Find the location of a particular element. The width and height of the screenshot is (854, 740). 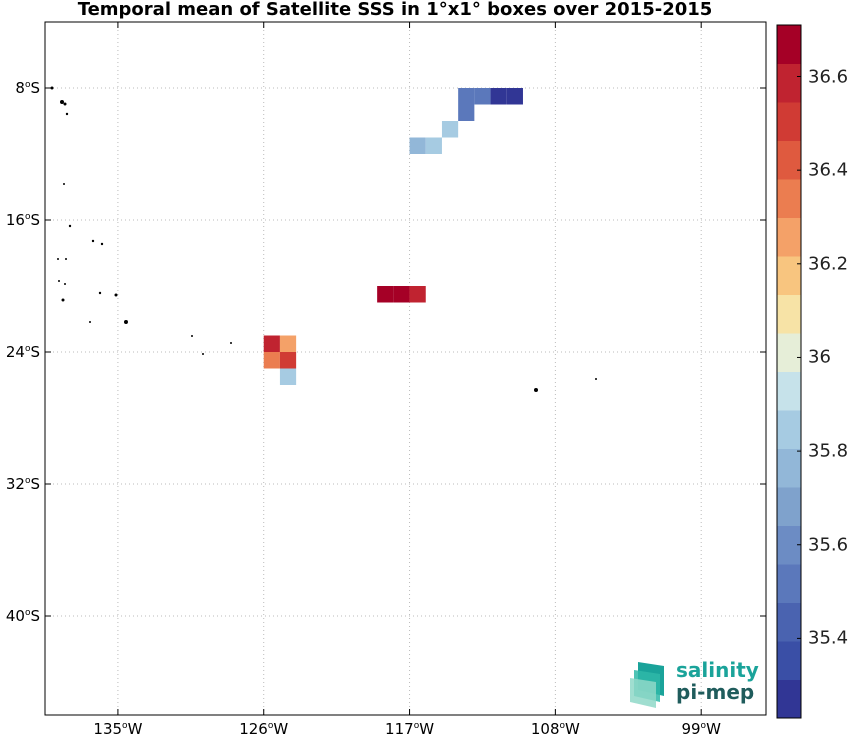

x-tick-label: 117oW is located at coordinates (410, 729).